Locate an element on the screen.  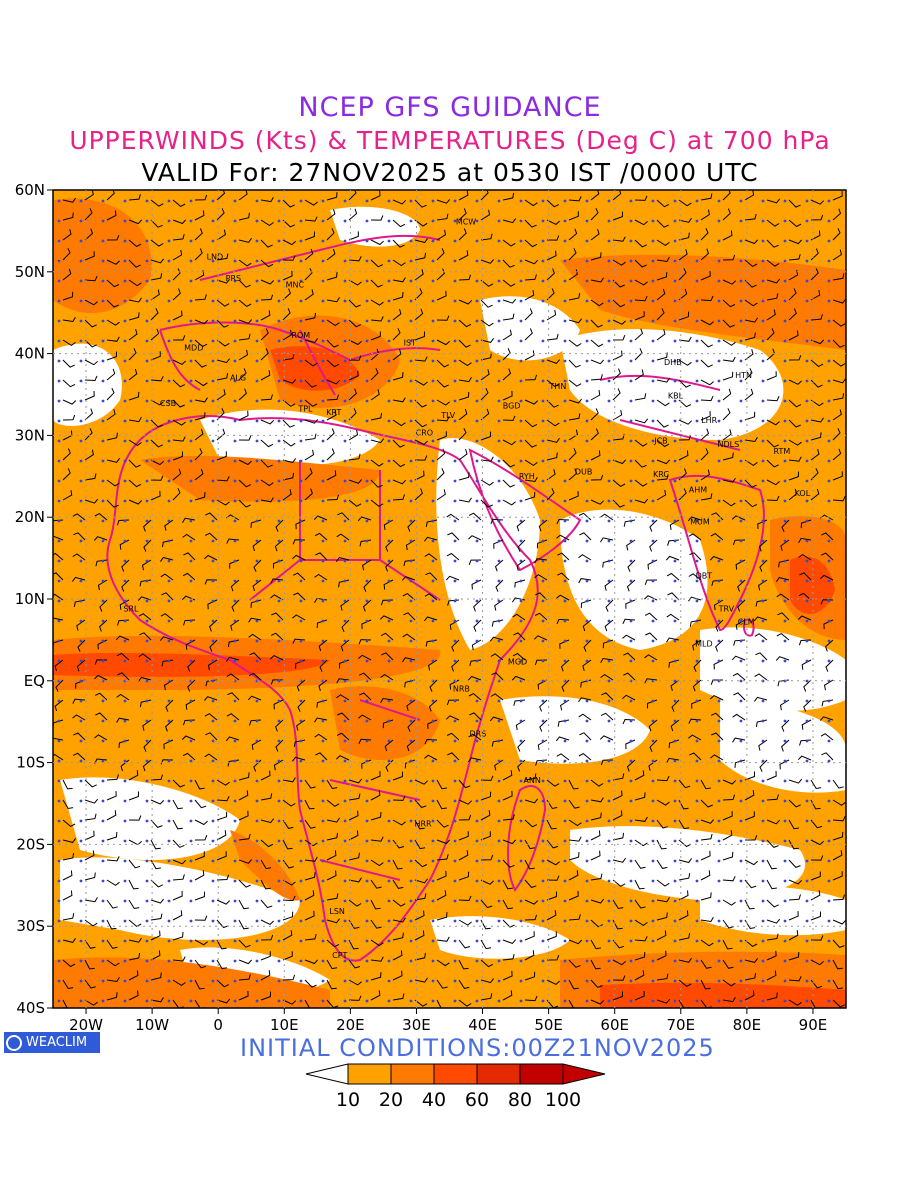
lon-label: 20E is located at coordinates (350, 1025).